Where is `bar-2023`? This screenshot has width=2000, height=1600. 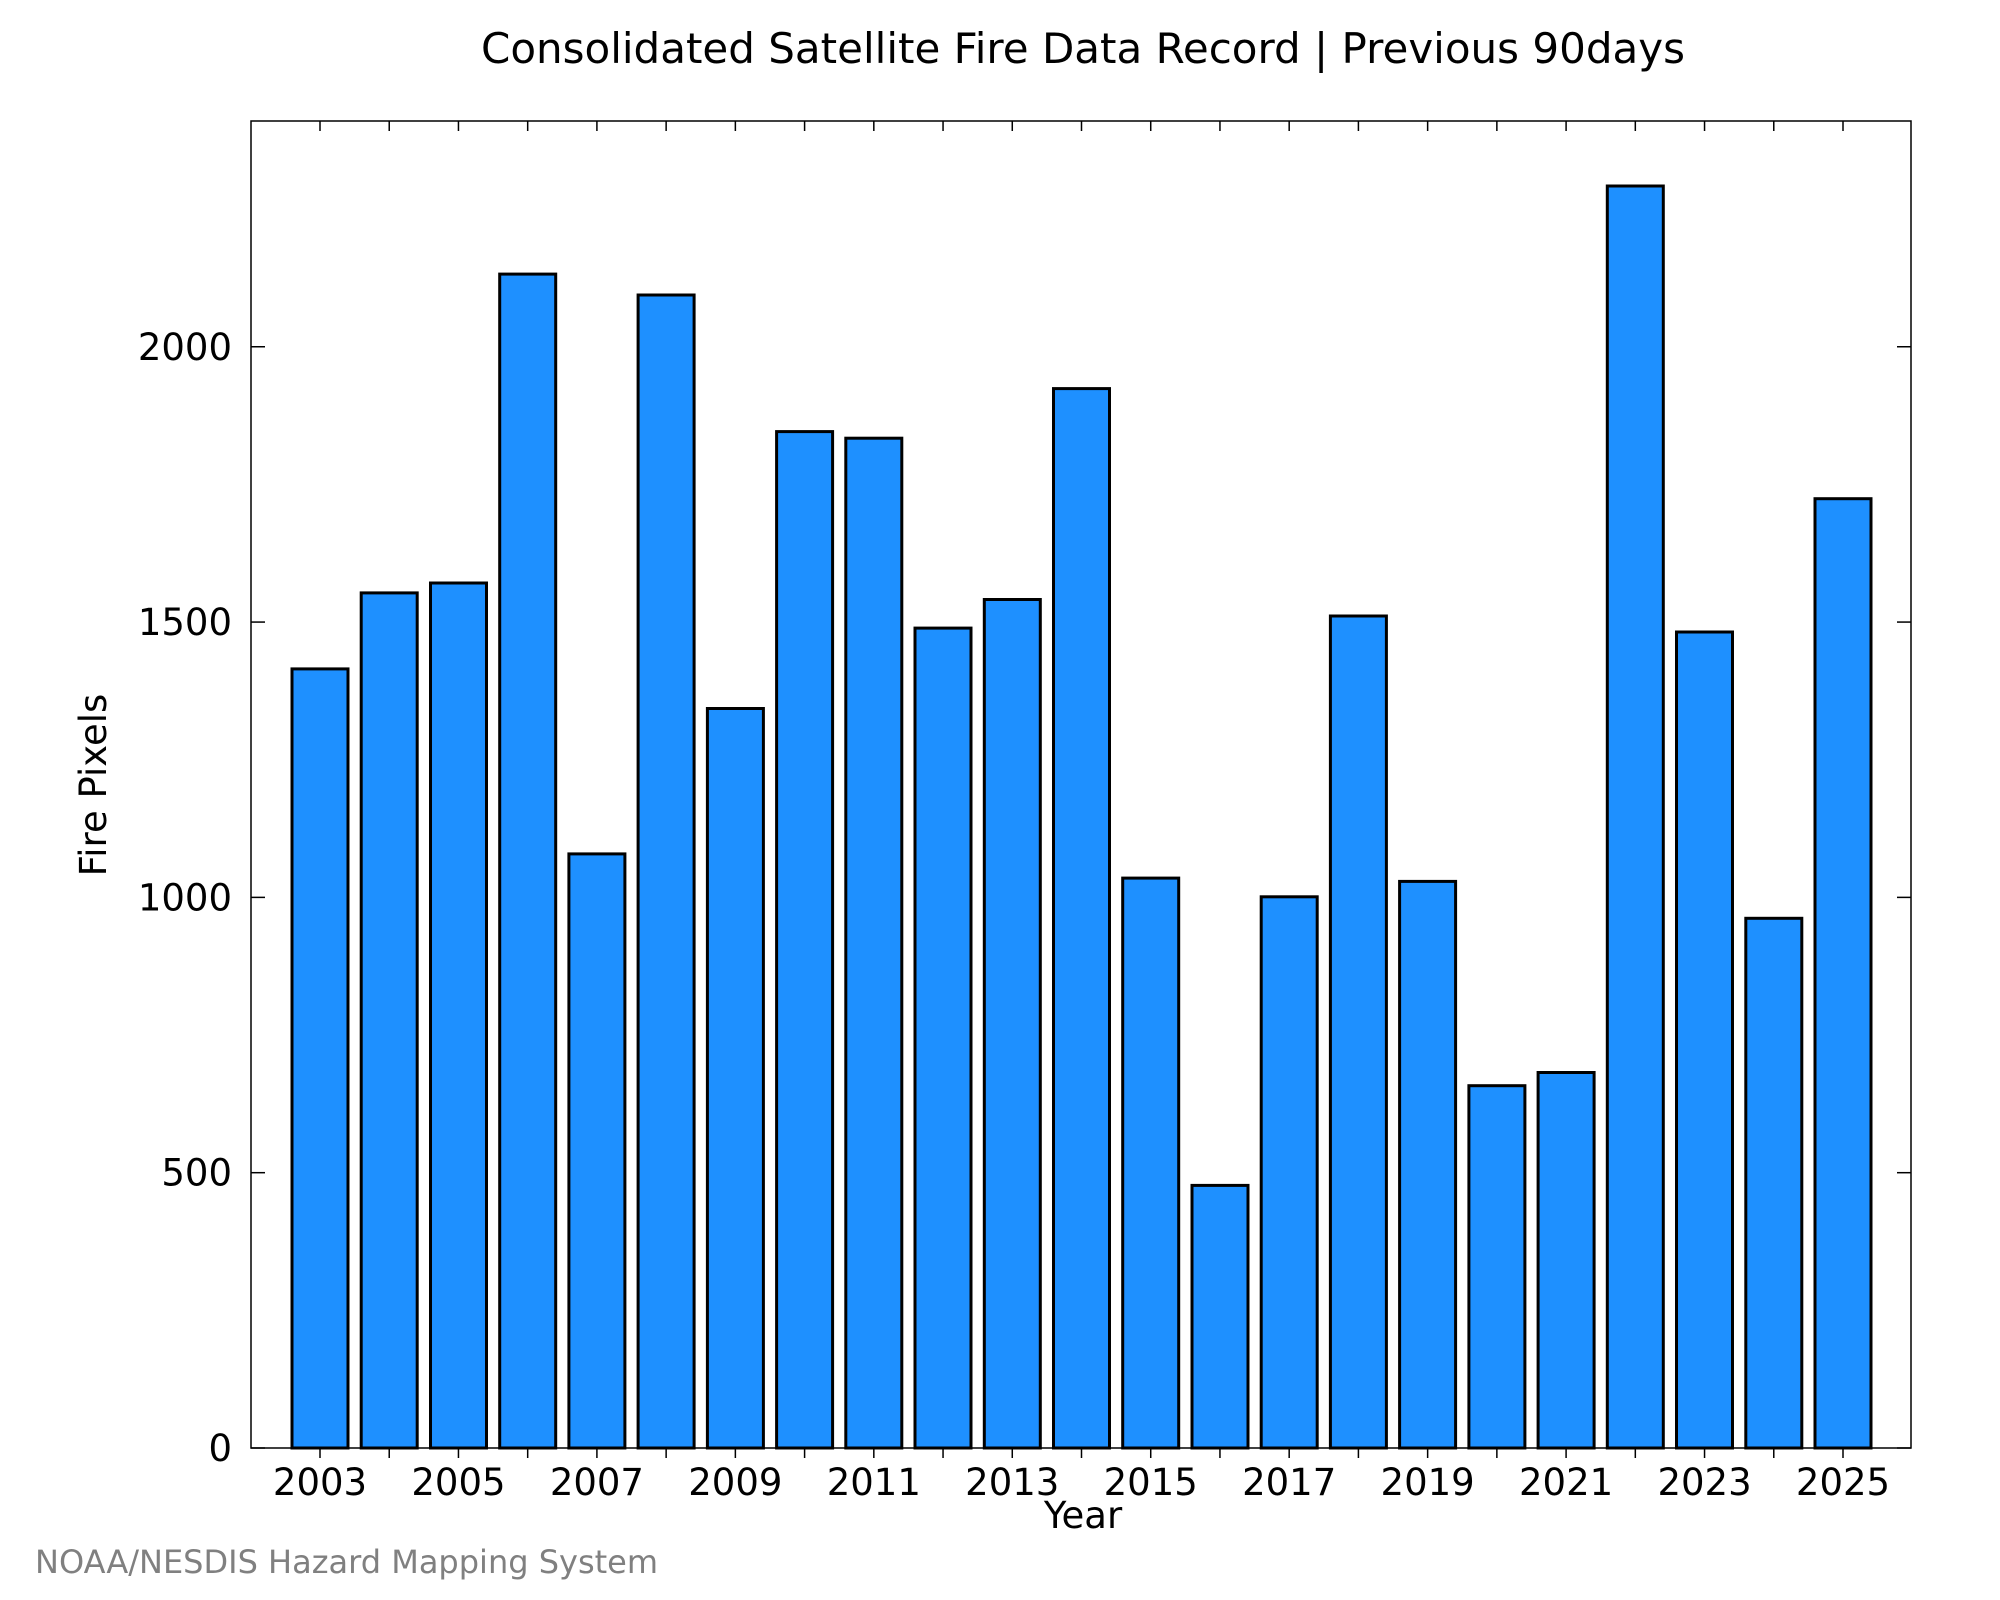
bar-2023 is located at coordinates (1704, 1040).